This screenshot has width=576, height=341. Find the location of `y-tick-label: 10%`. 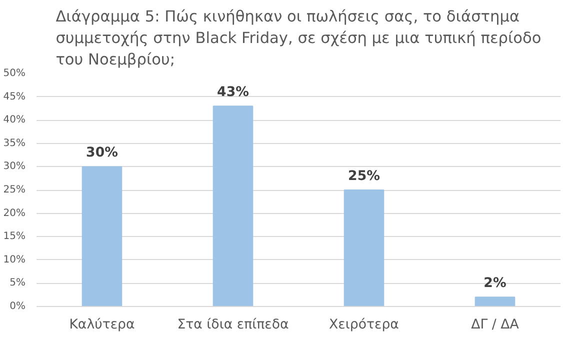

y-tick-label: 10% is located at coordinates (14, 260).